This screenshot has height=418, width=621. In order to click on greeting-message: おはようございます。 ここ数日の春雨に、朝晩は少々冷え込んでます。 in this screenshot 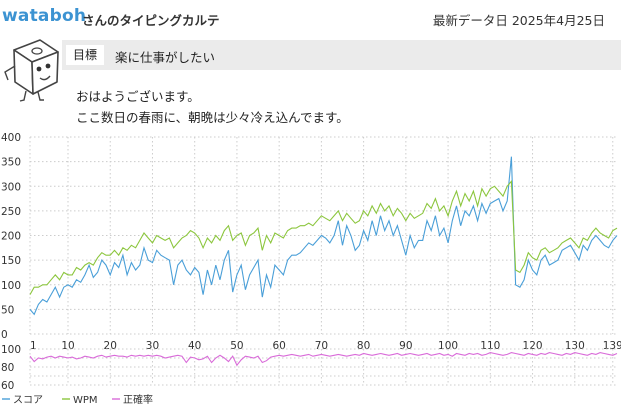, I will do `click(212, 107)`.